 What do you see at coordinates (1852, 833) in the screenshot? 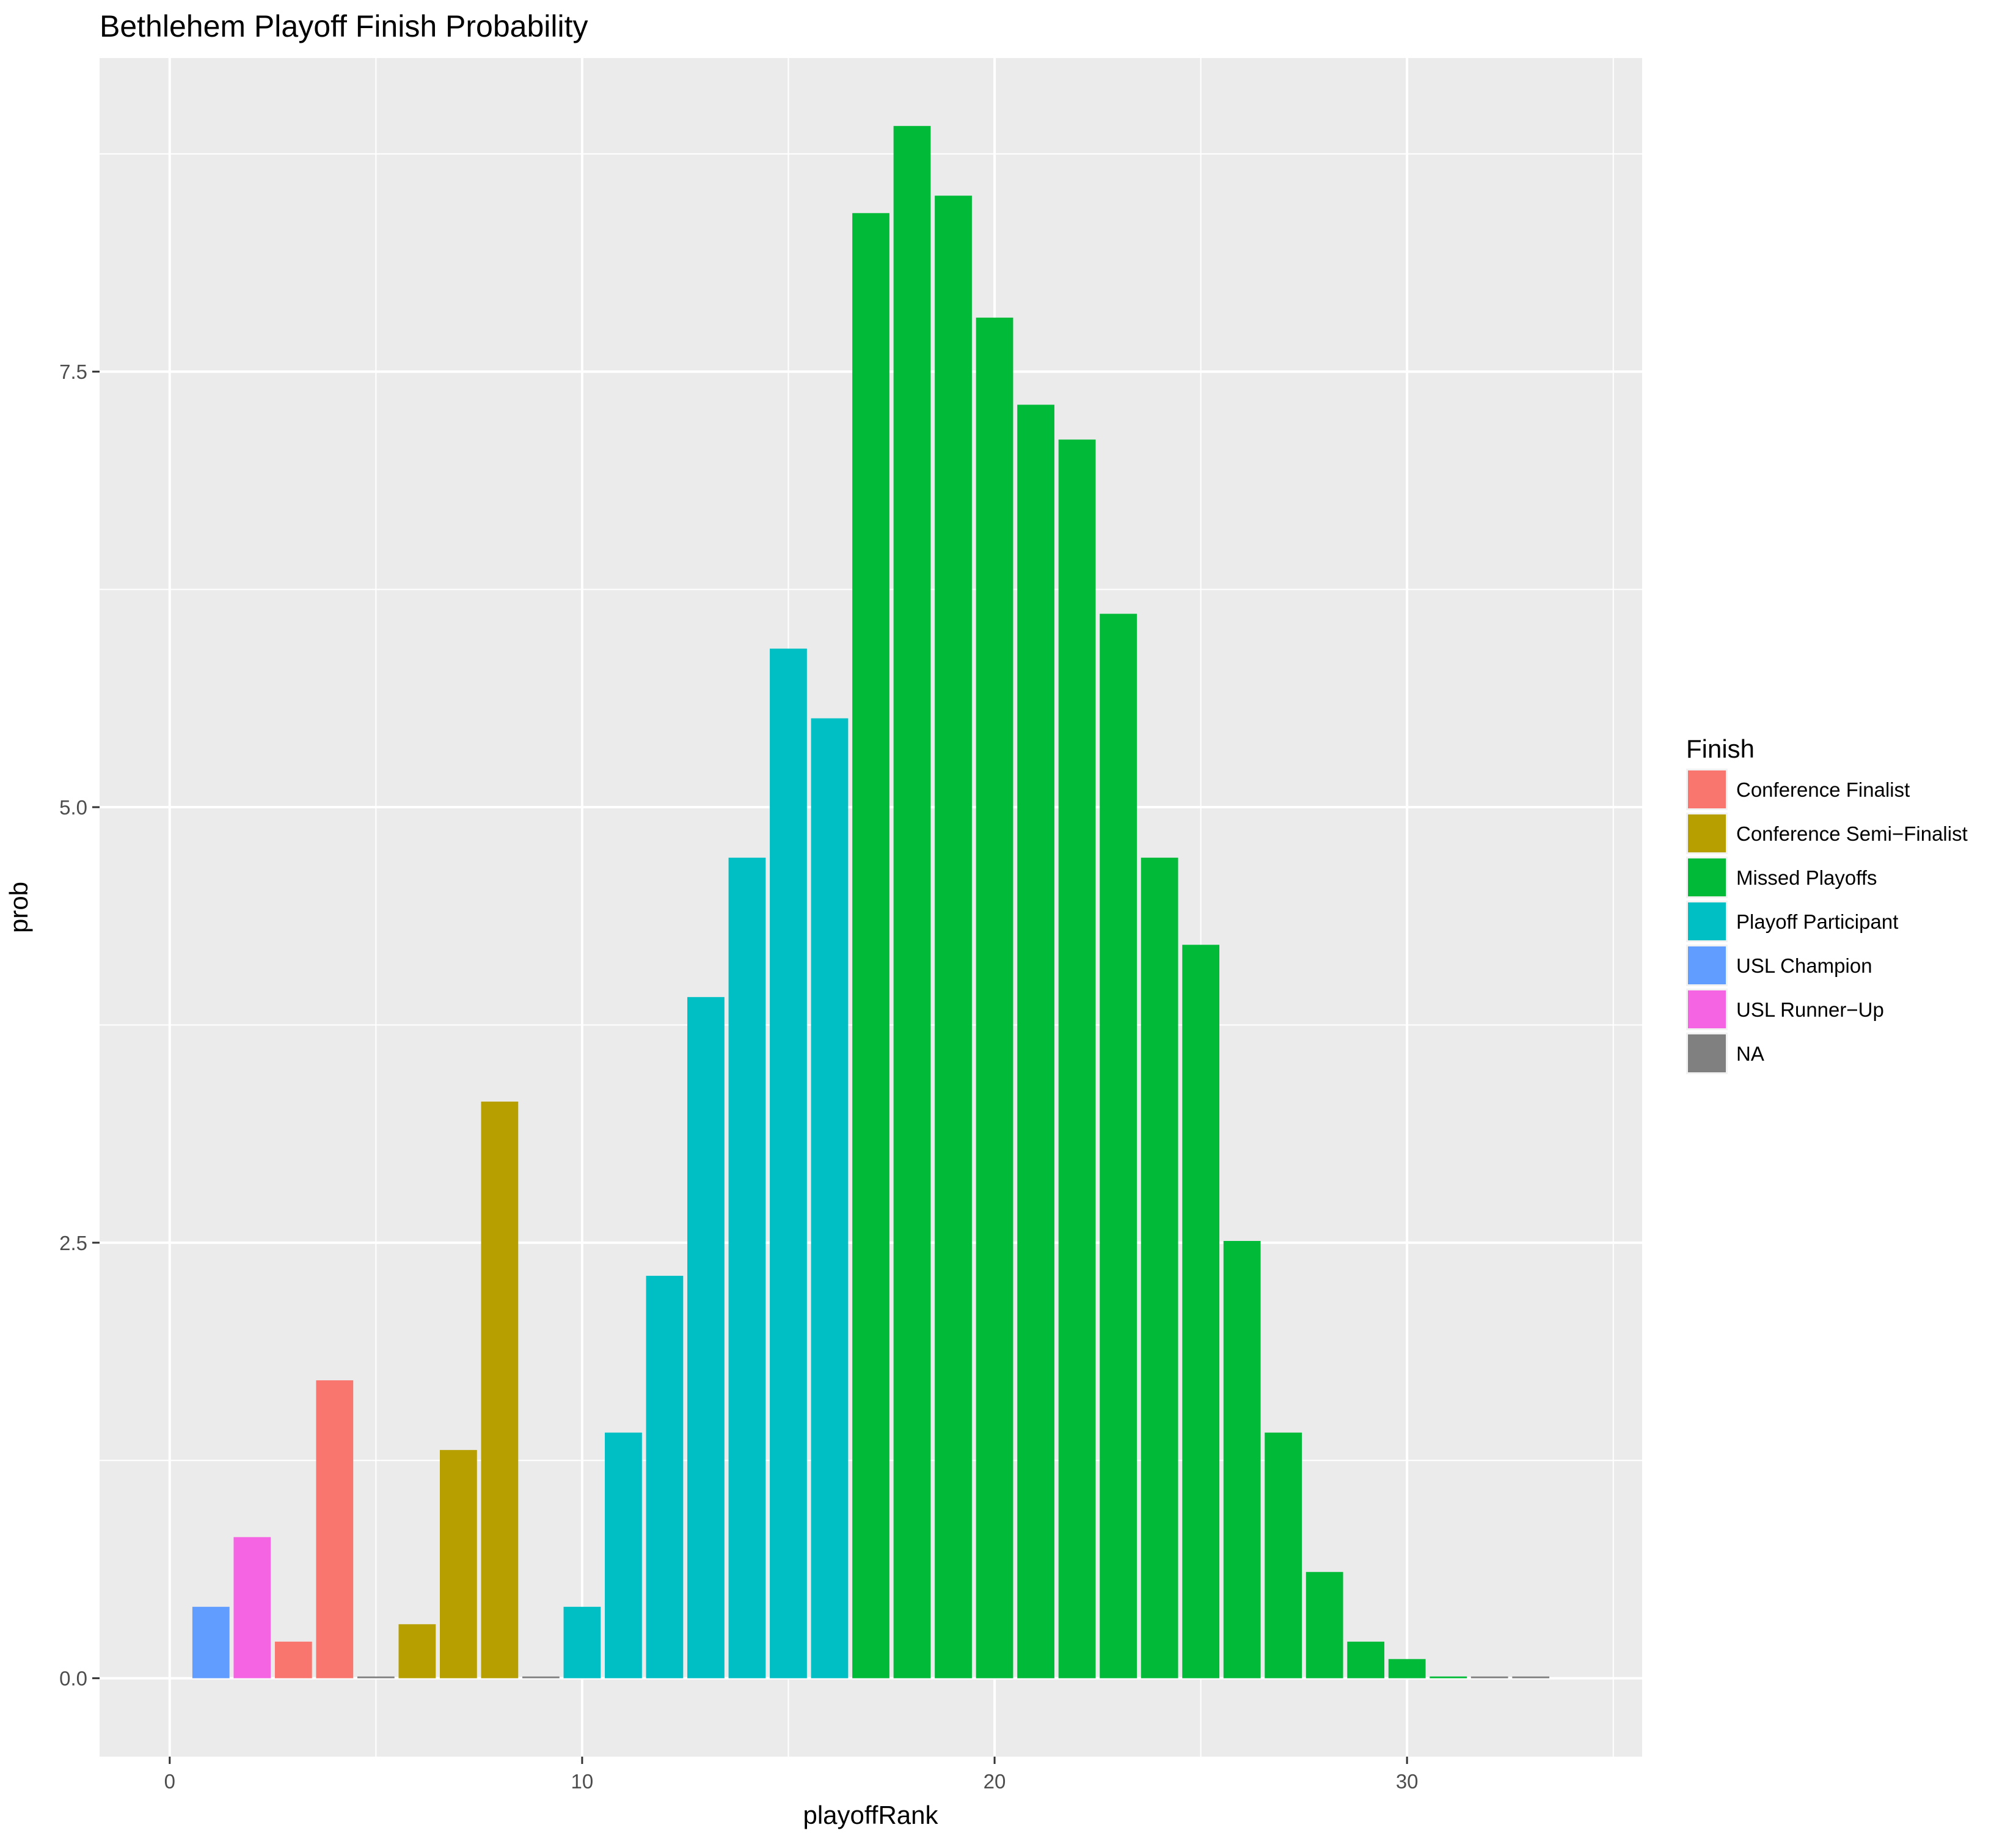
I see `legend-label: Conference Semi−Finalist` at bounding box center [1852, 833].